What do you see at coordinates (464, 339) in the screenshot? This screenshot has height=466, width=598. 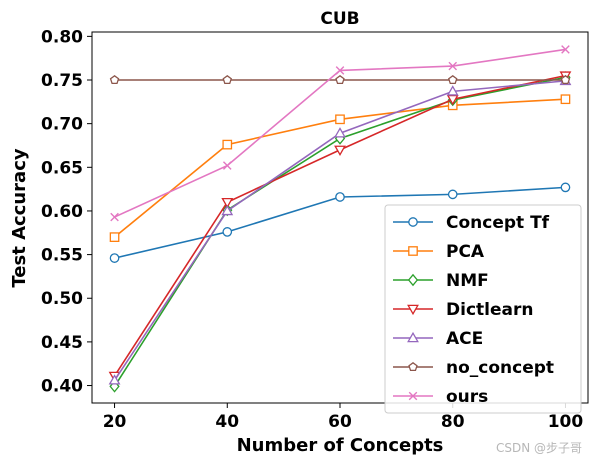 I see `legend-label: ACE` at bounding box center [464, 339].